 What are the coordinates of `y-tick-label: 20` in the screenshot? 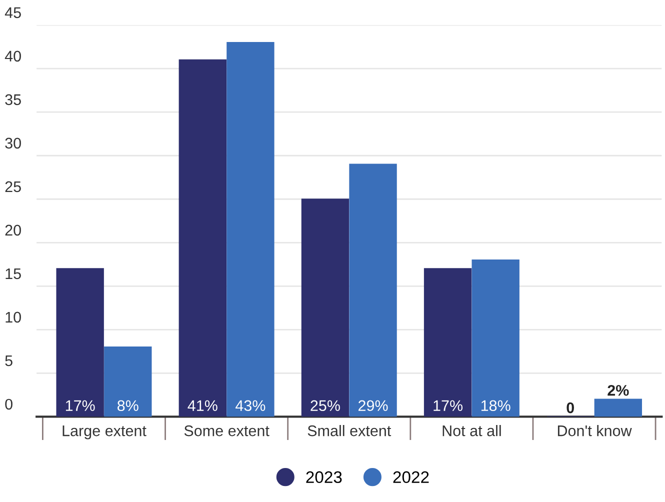 It's located at (13, 230).